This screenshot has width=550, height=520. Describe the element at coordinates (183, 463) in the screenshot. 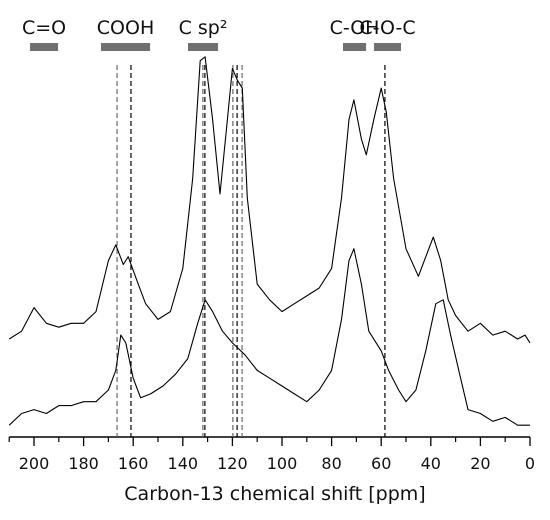

I see `x-tick-label: 140` at that location.